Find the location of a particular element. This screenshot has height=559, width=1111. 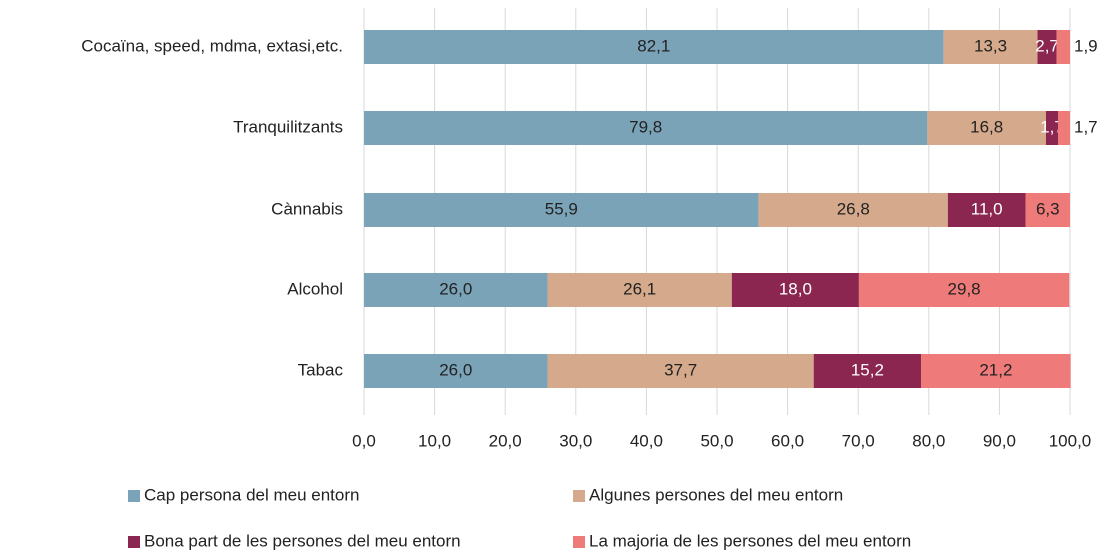

legend-label: Cap persona del meu entorn is located at coordinates (251, 494).